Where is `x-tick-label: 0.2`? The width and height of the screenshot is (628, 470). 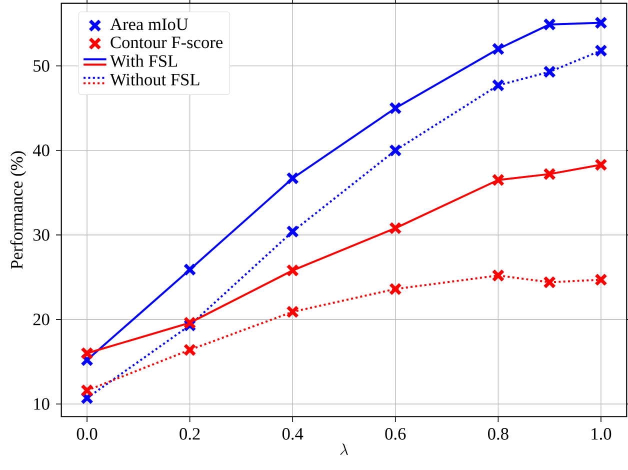
x-tick-label: 0.2 is located at coordinates (190, 434).